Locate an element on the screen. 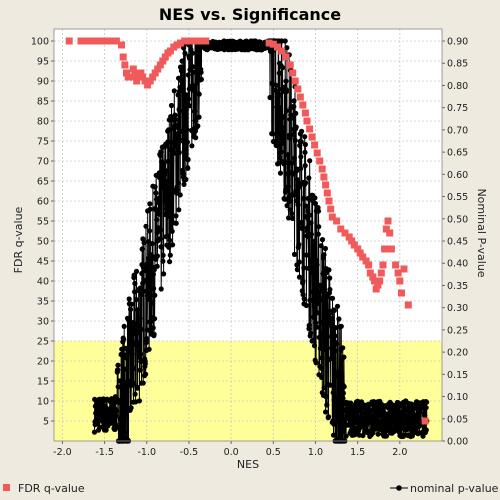  y-right-tick-label: 0.75 is located at coordinates (457, 108).